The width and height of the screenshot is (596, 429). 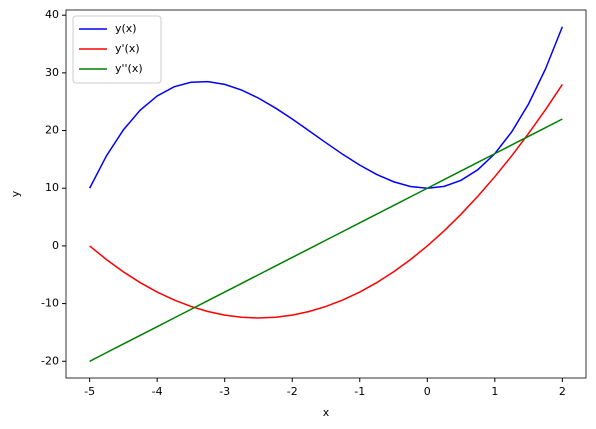 What do you see at coordinates (126, 28) in the screenshot?
I see `legend-label: y(x)` at bounding box center [126, 28].